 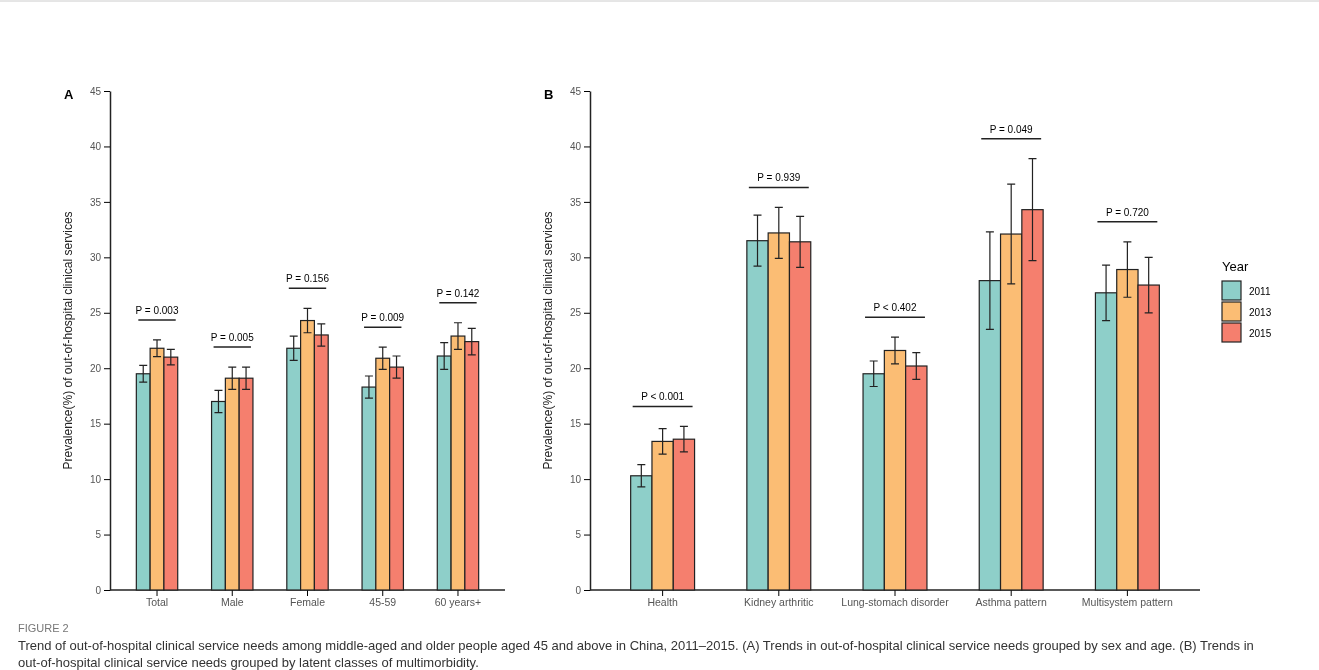 What do you see at coordinates (1127, 602) in the screenshot?
I see `x-tick-label: Multisystem pattern` at bounding box center [1127, 602].